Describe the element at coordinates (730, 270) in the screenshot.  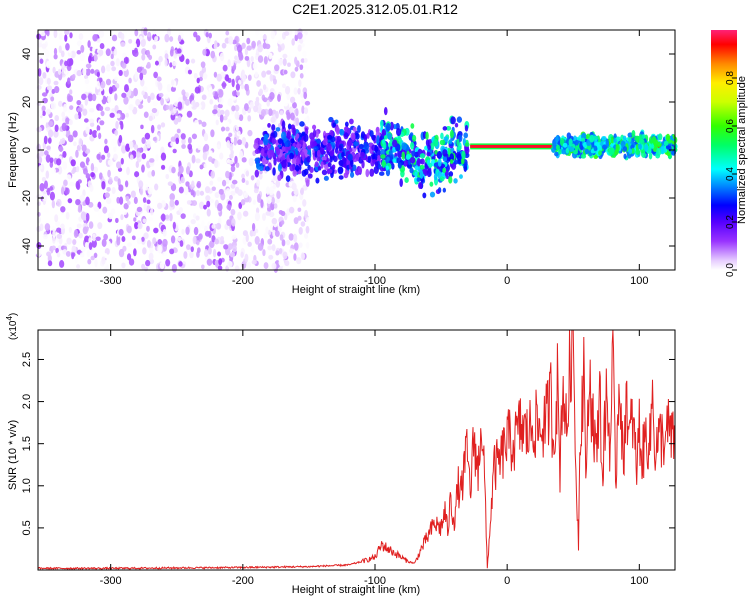
I see `colorbar-tick-label: 0.0` at that location.